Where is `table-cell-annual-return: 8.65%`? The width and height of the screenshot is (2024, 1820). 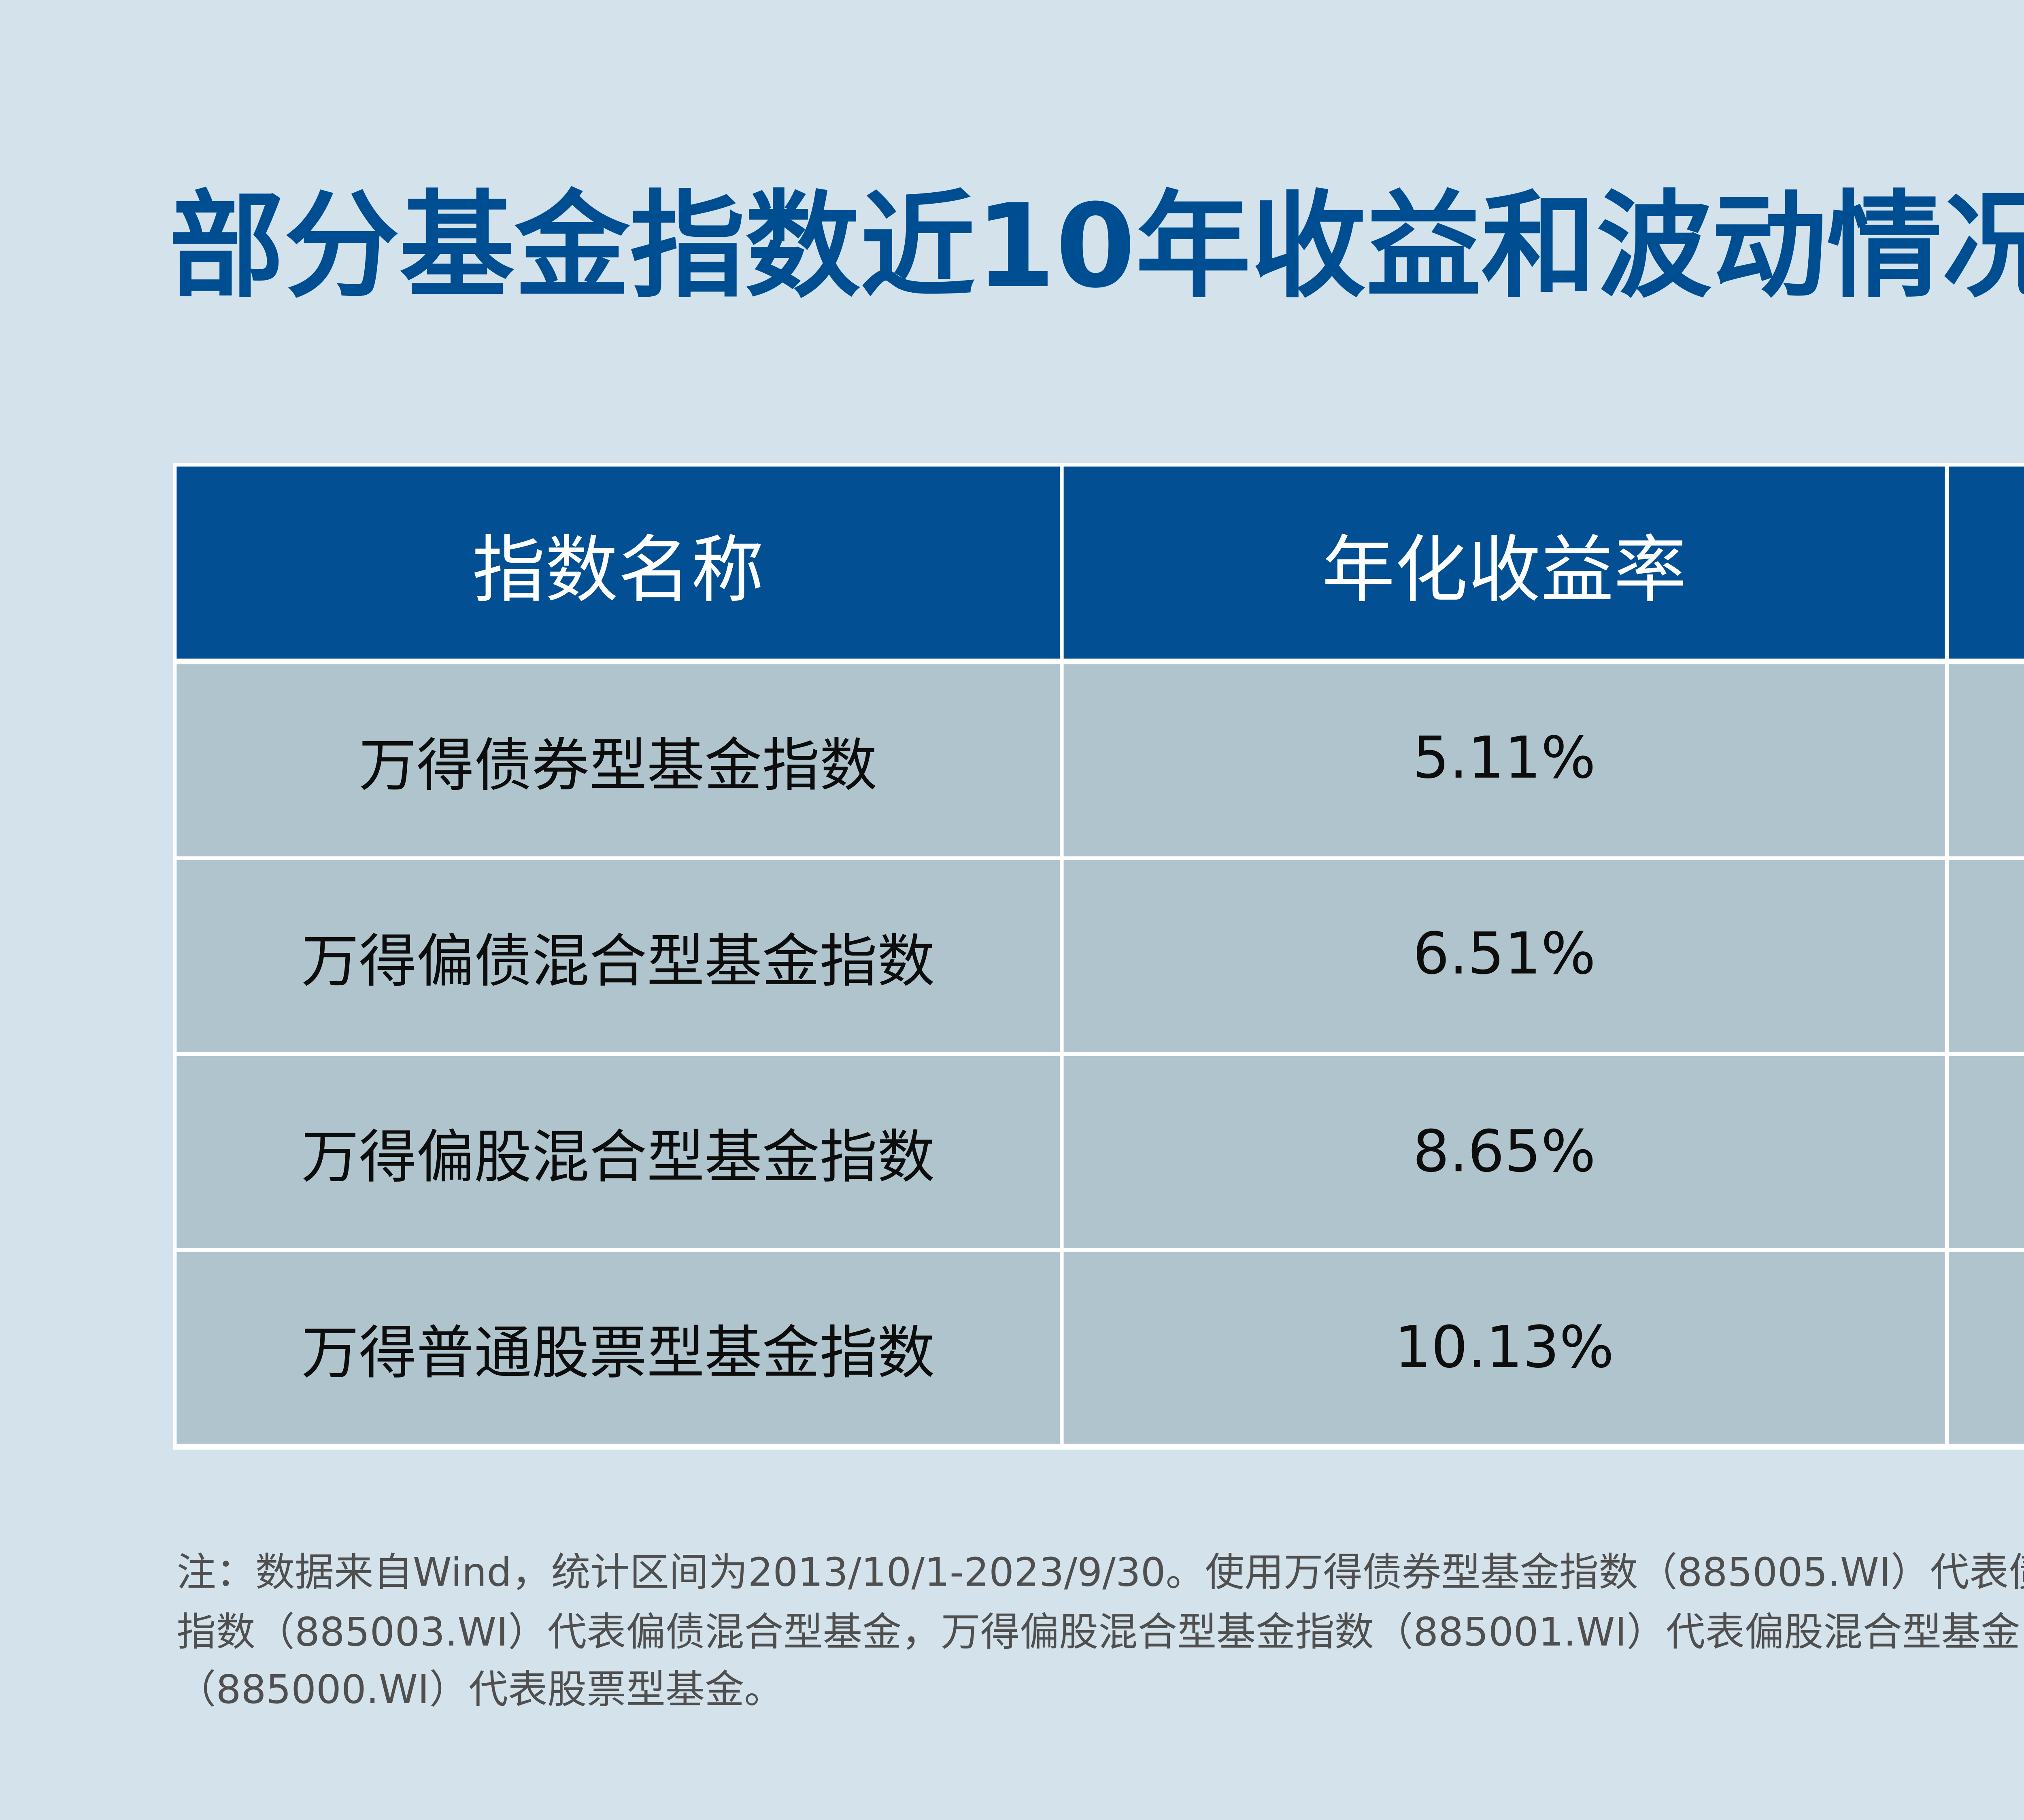 table-cell-annual-return: 8.65% is located at coordinates (1504, 1152).